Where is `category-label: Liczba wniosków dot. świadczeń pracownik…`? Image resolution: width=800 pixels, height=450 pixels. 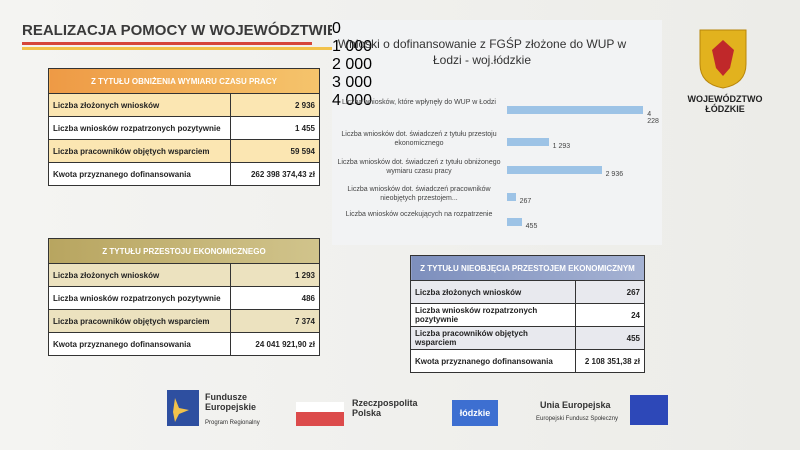
category-label: Liczba wniosków dot. świadczeń pracownik… is located at coordinates (419, 194).